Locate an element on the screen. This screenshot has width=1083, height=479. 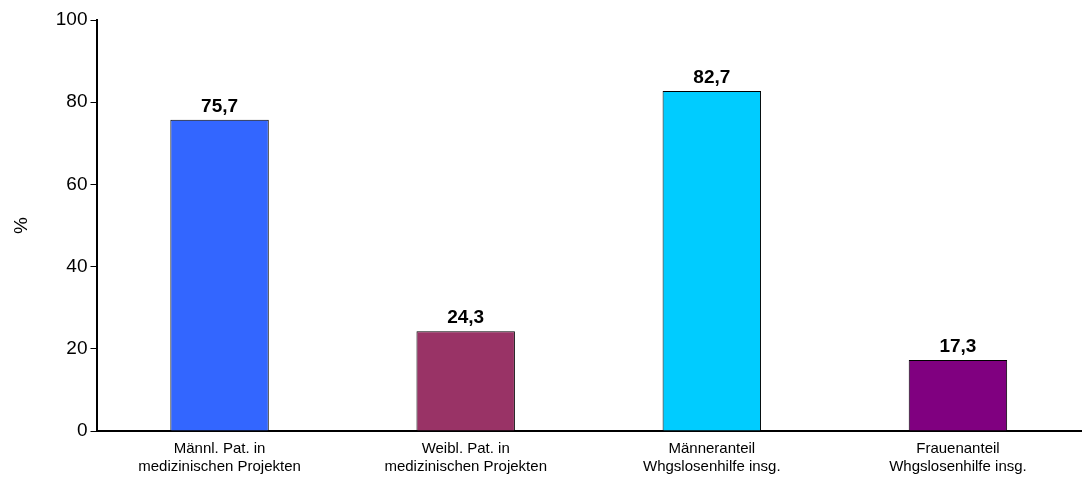
x-tick-label: Frauenanteil Whgslosenhilfe insg. is located at coordinates (958, 457).